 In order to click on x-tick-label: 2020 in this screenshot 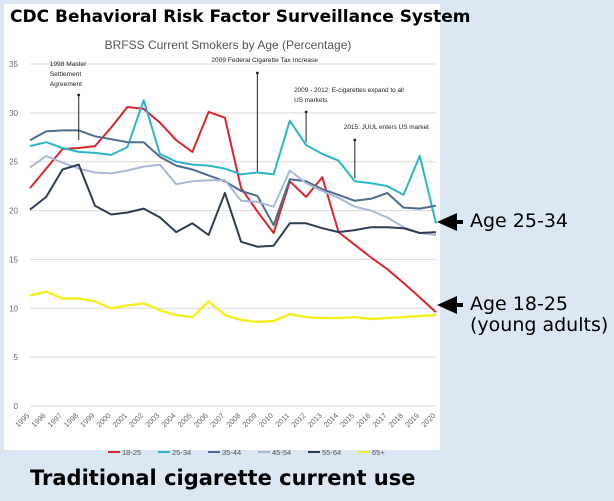, I will do `click(428, 420)`.